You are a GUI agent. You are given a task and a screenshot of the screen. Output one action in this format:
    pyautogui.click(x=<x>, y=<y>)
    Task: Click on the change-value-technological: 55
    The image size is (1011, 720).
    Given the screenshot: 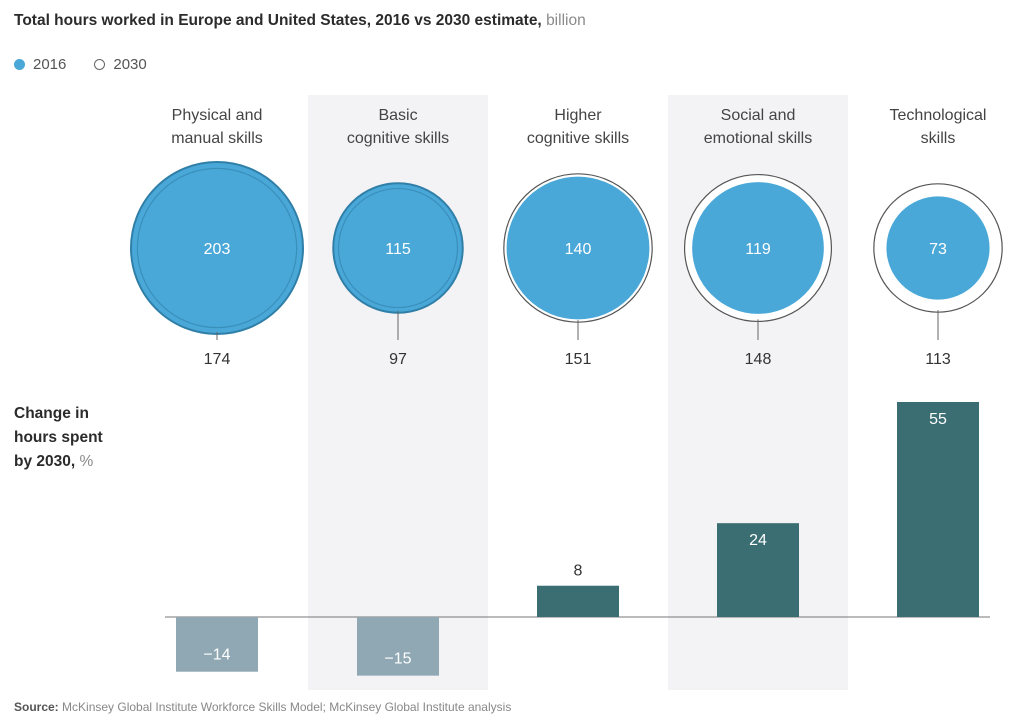 What is the action you would take?
    pyautogui.click(x=938, y=419)
    